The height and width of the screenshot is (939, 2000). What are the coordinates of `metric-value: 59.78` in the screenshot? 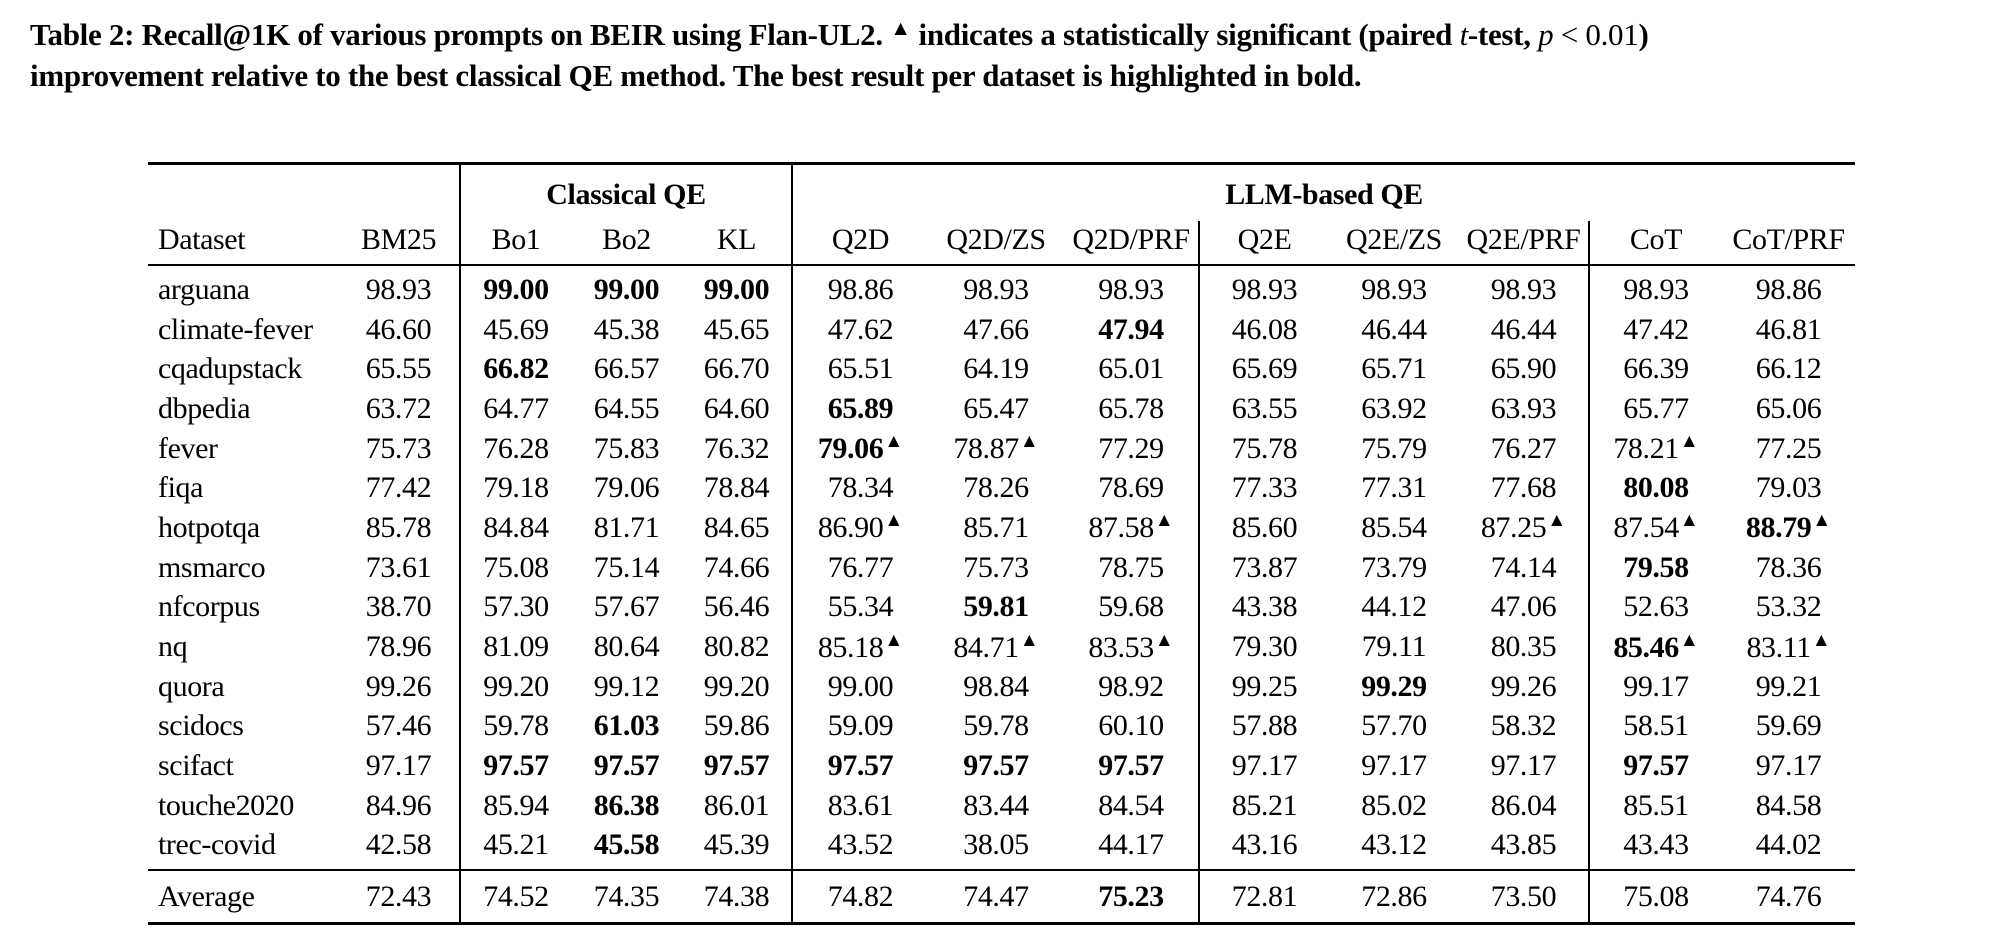 It's located at (996, 726).